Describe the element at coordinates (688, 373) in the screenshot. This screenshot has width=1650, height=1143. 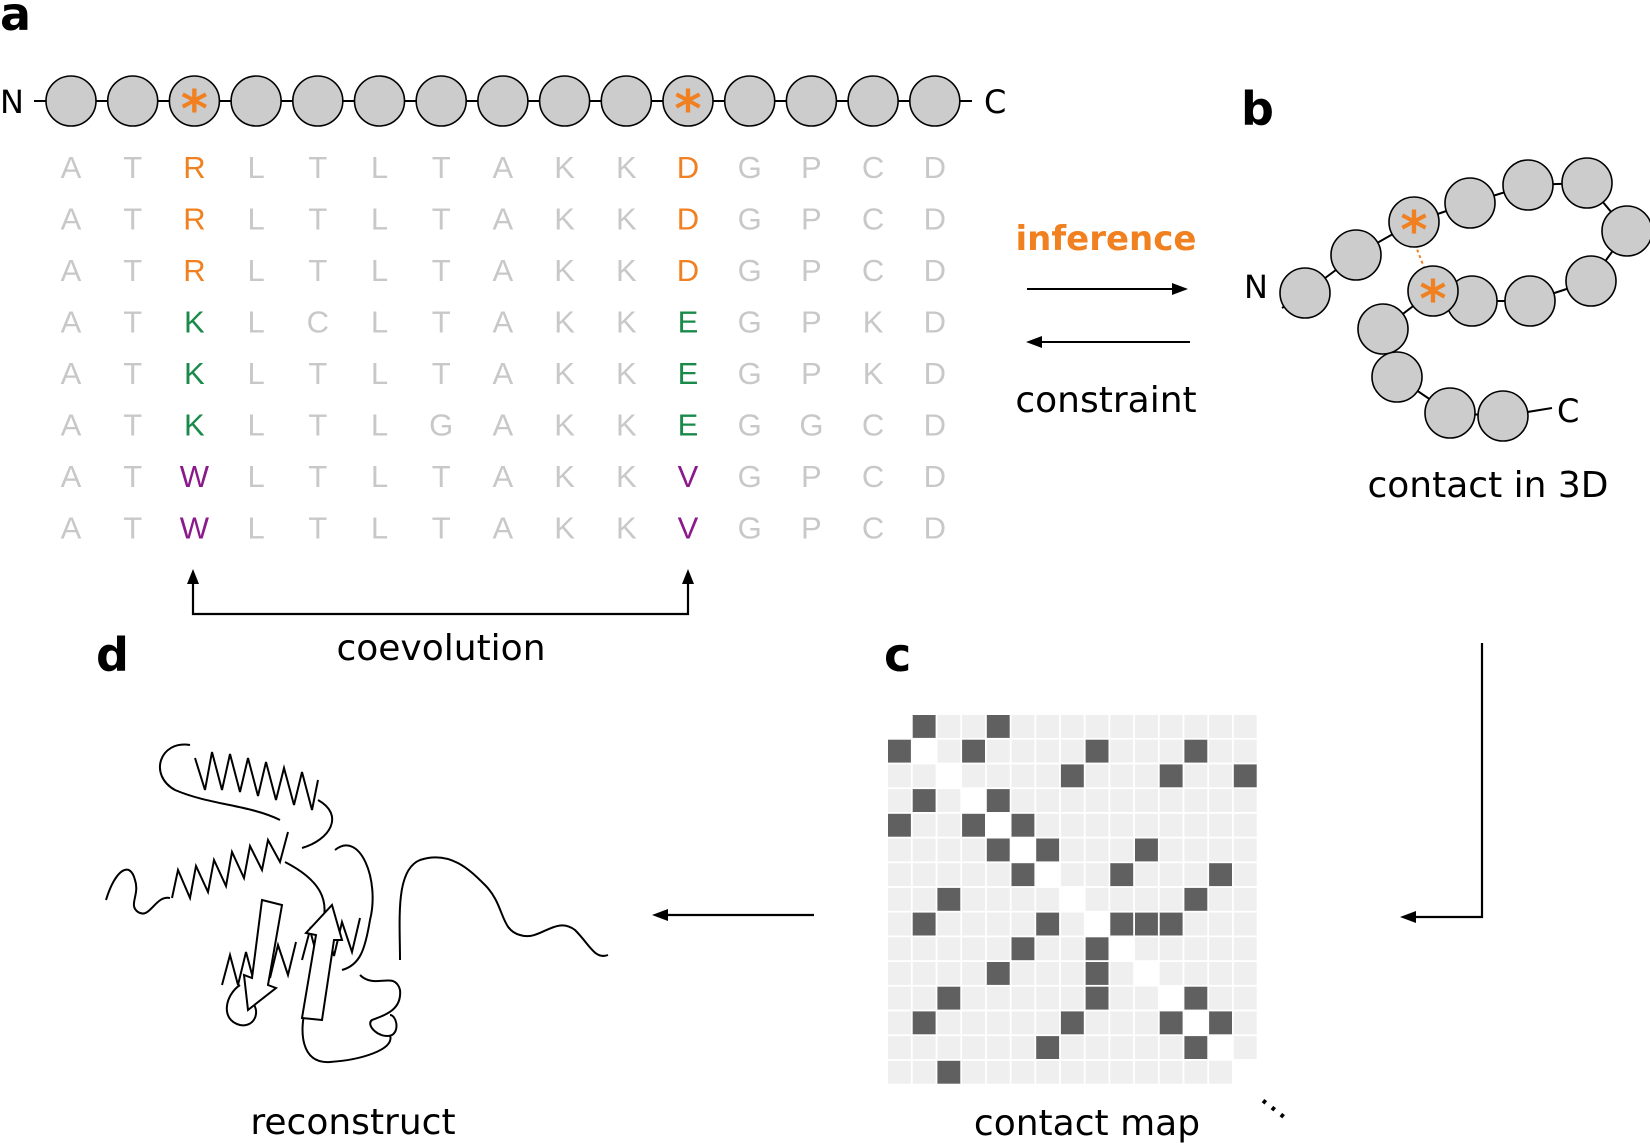
I see `alignment-residue-coevolving: E` at that location.